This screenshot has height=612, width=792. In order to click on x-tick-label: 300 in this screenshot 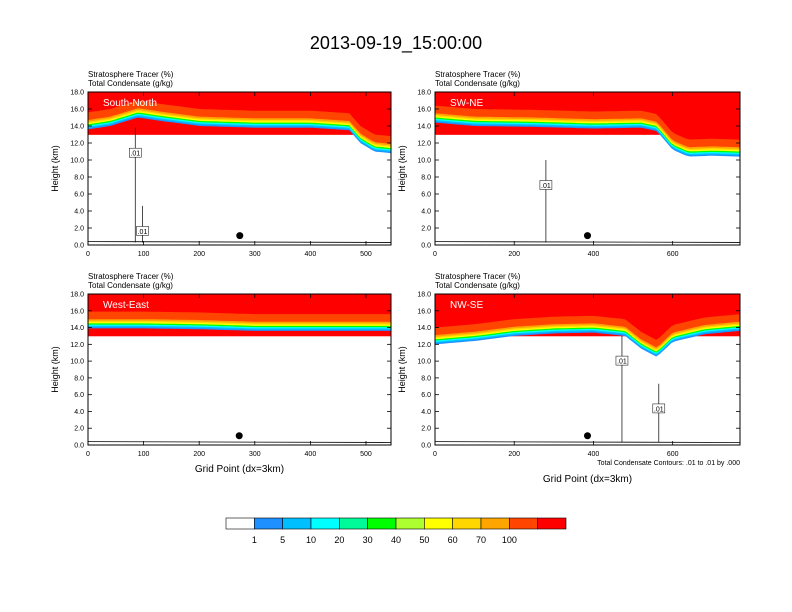, I will do `click(255, 254)`.